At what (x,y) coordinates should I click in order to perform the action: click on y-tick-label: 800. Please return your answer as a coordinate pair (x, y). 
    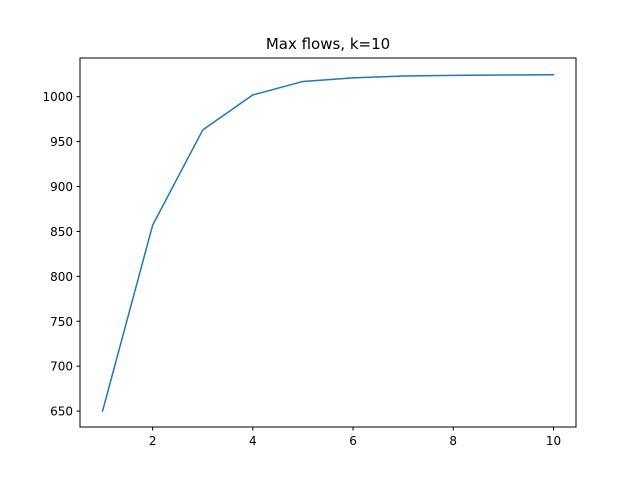
    Looking at the image, I should click on (61, 277).